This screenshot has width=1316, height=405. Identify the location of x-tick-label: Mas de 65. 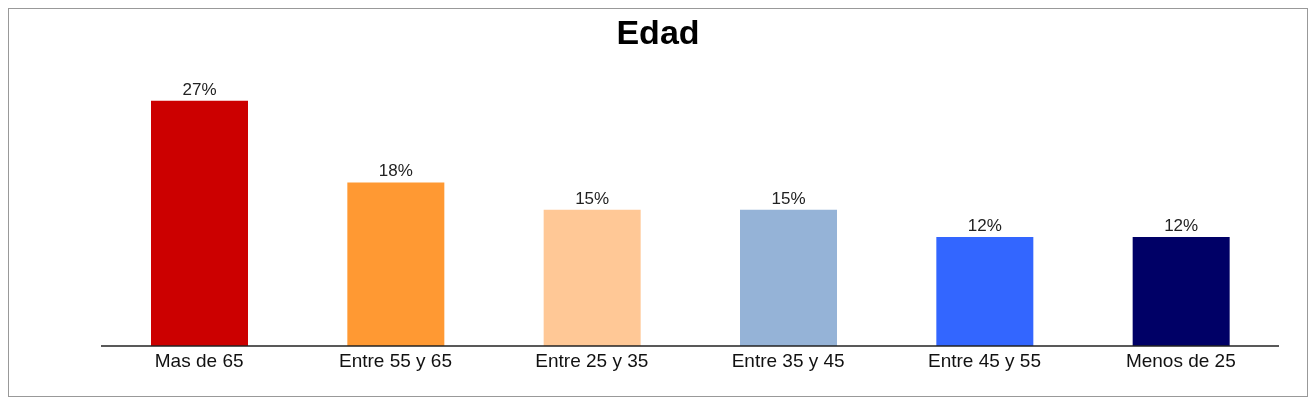
(199, 361).